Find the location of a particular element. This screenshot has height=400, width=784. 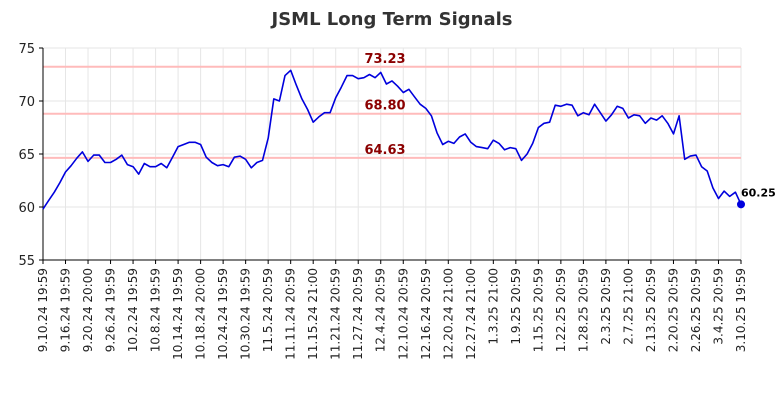

x-tick-label: 1.9.25 20:59 is located at coordinates (516, 306).